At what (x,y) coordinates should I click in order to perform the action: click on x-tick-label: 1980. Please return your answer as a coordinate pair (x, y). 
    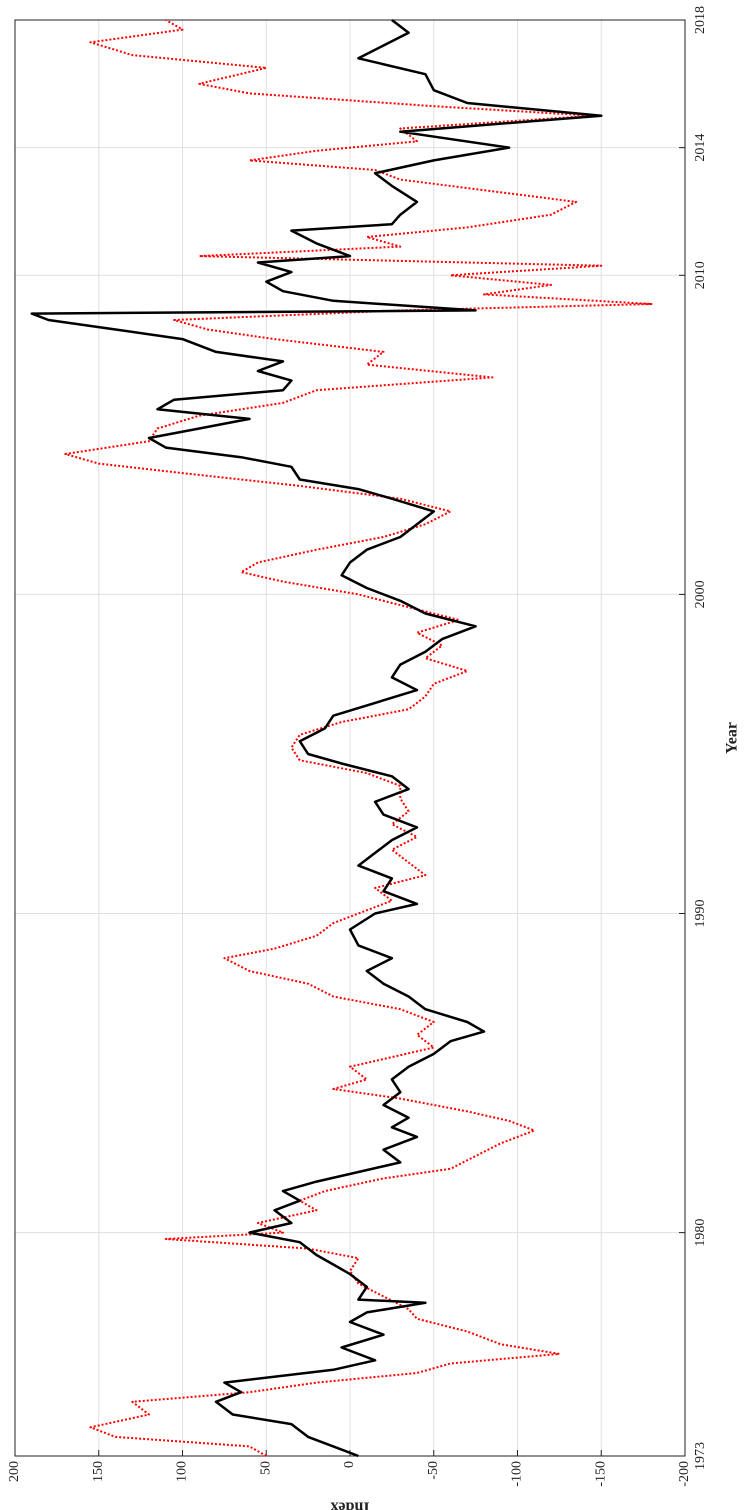
    Looking at the image, I should click on (700, 1233).